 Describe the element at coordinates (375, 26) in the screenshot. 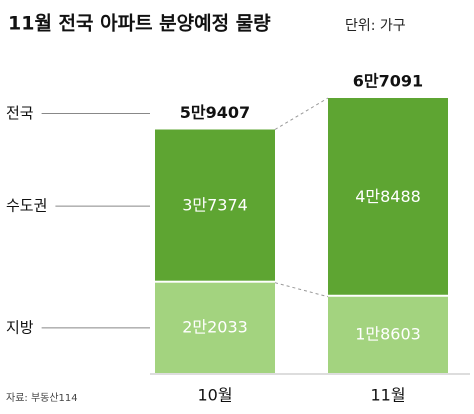

I see `chart-subtitle: 단위: 가구` at that location.